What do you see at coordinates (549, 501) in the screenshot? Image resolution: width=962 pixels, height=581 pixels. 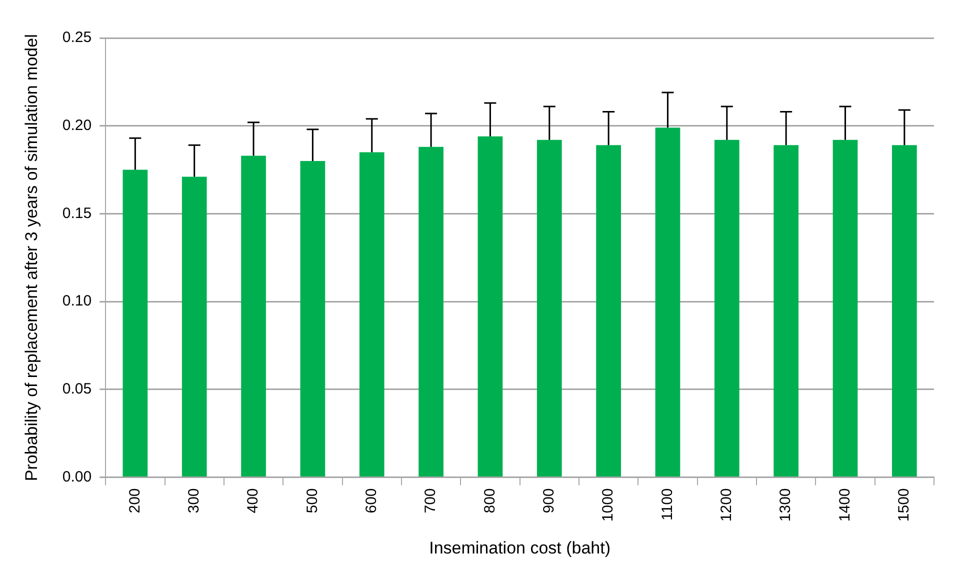 I see `x-tick-label: 900` at bounding box center [549, 501].